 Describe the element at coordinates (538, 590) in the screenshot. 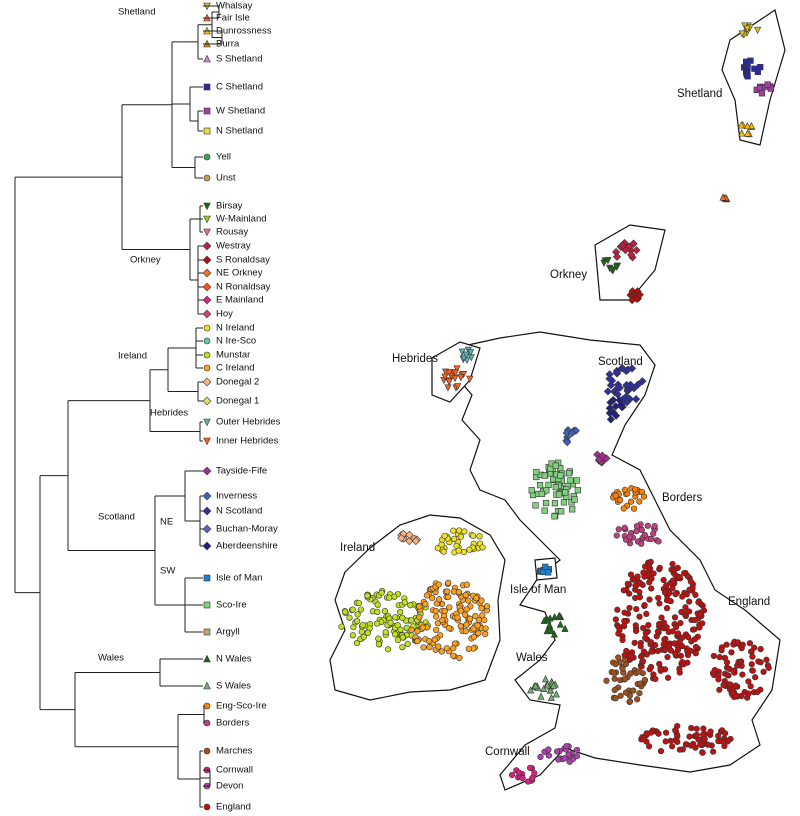

I see `map-label: Isle of Man` at that location.